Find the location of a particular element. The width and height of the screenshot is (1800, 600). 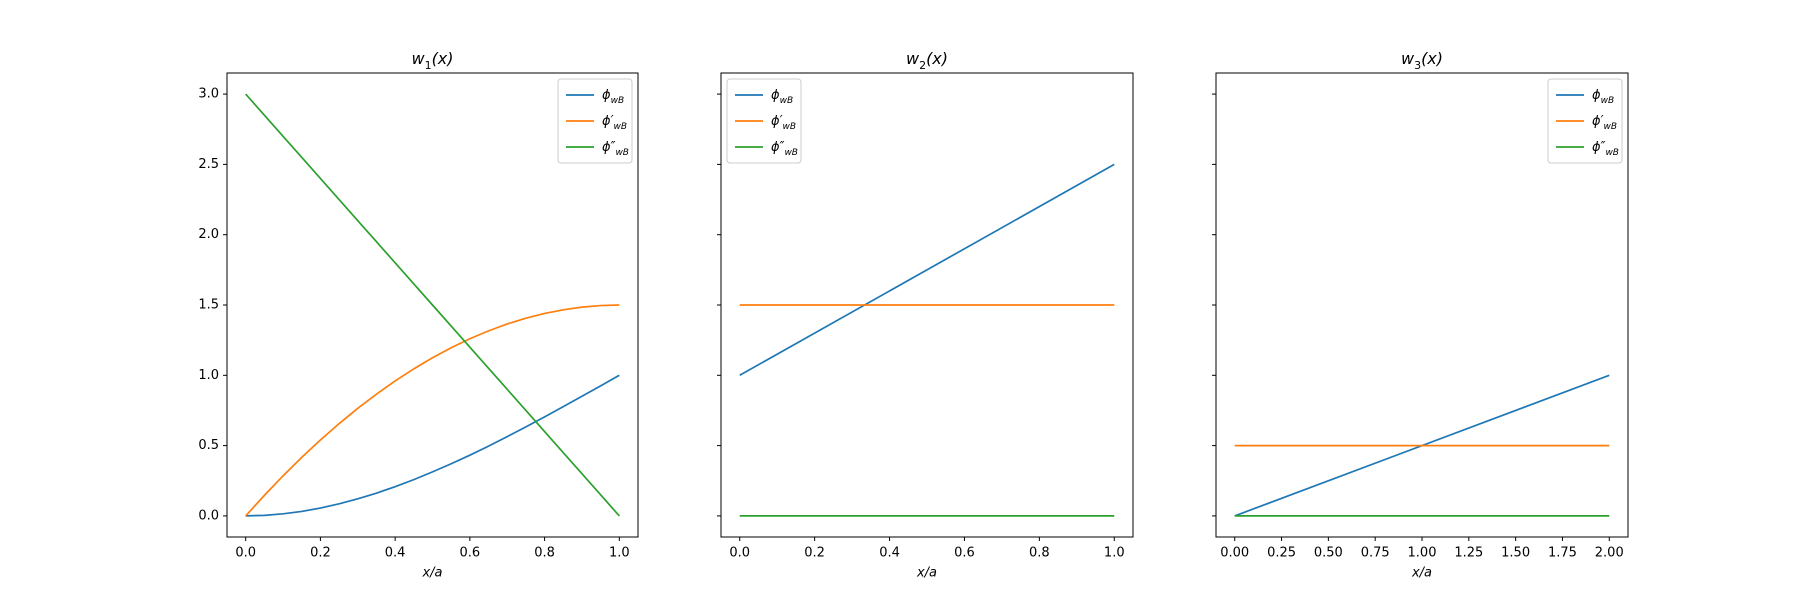

x-tick-label: 0.00 is located at coordinates (1234, 553).